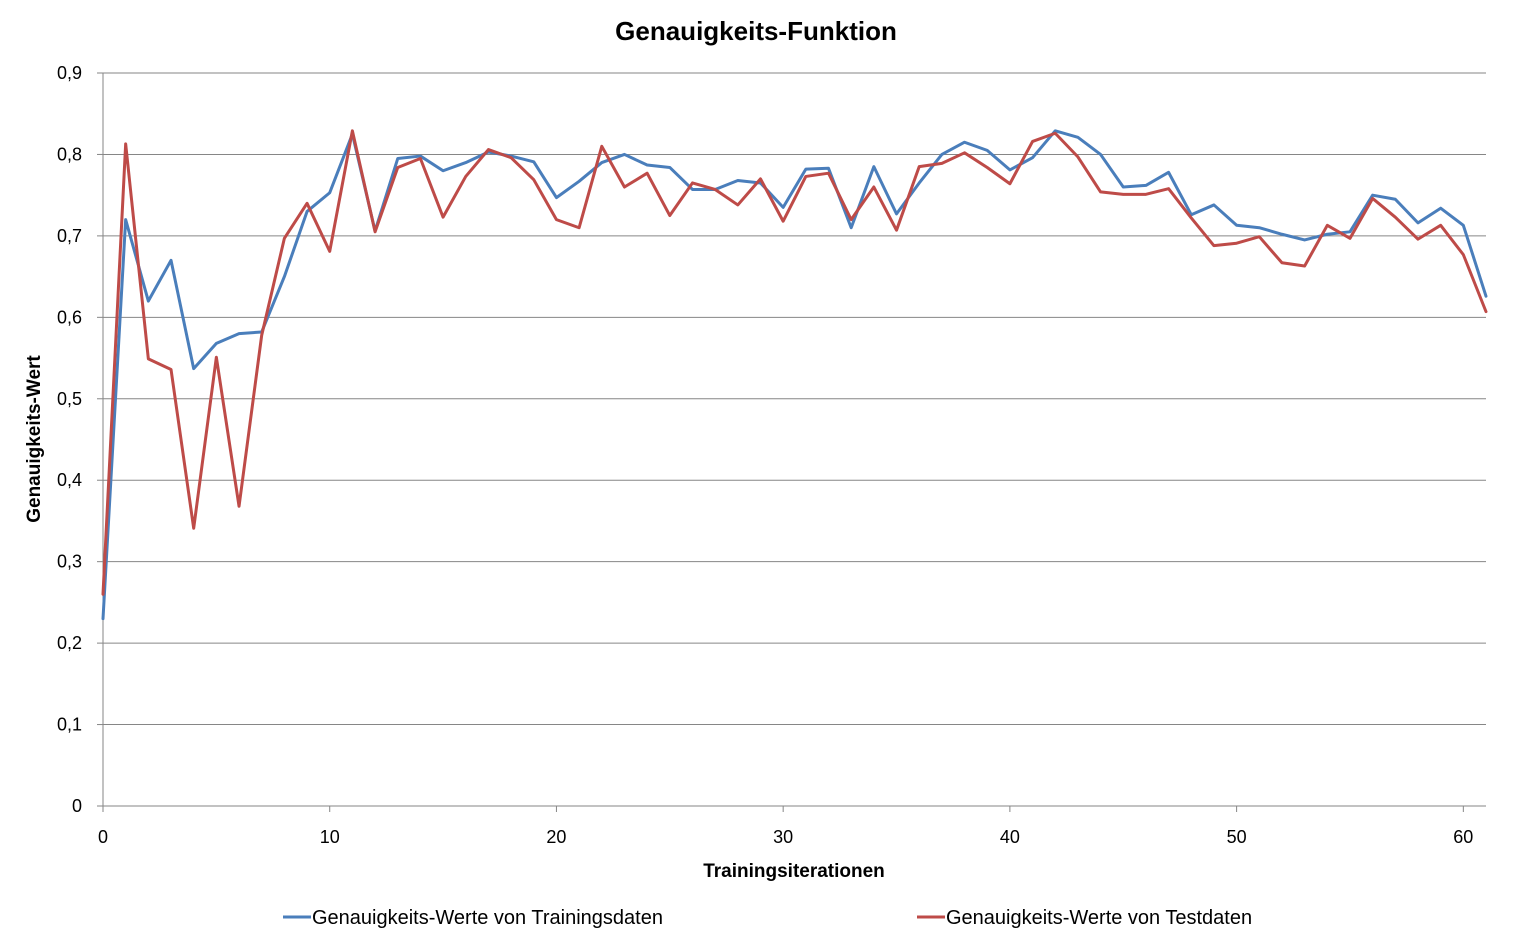 The image size is (1513, 951). What do you see at coordinates (1099, 918) in the screenshot?
I see `legend-label: Genauigkeits-Werte von Testdaten` at bounding box center [1099, 918].